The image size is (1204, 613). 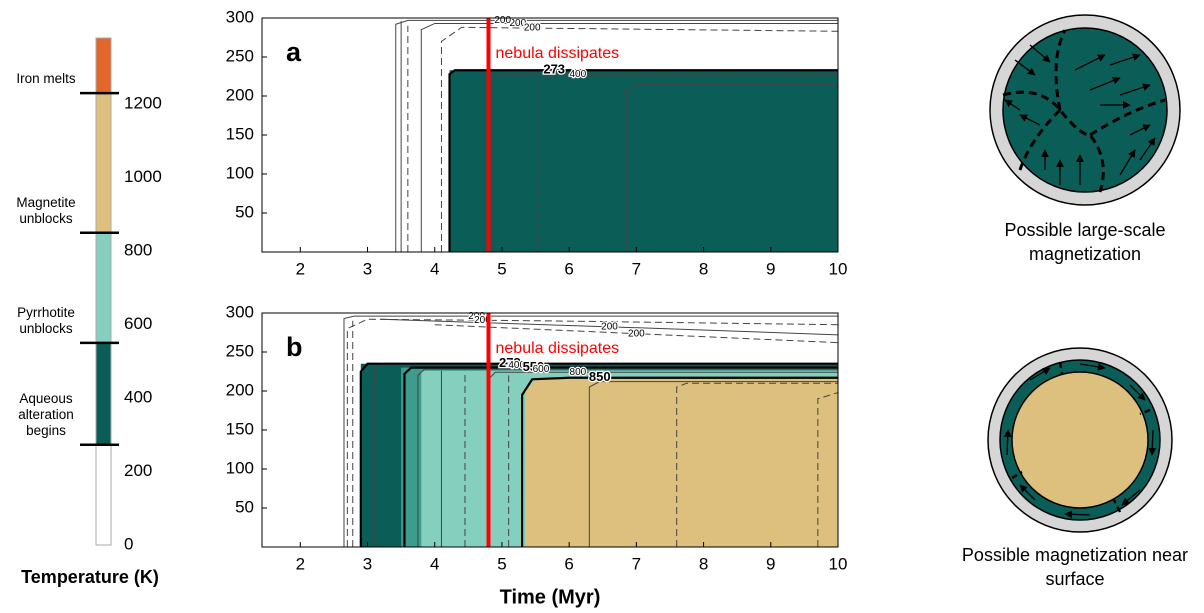 What do you see at coordinates (578, 372) in the screenshot?
I see `contour-label: 800` at bounding box center [578, 372].